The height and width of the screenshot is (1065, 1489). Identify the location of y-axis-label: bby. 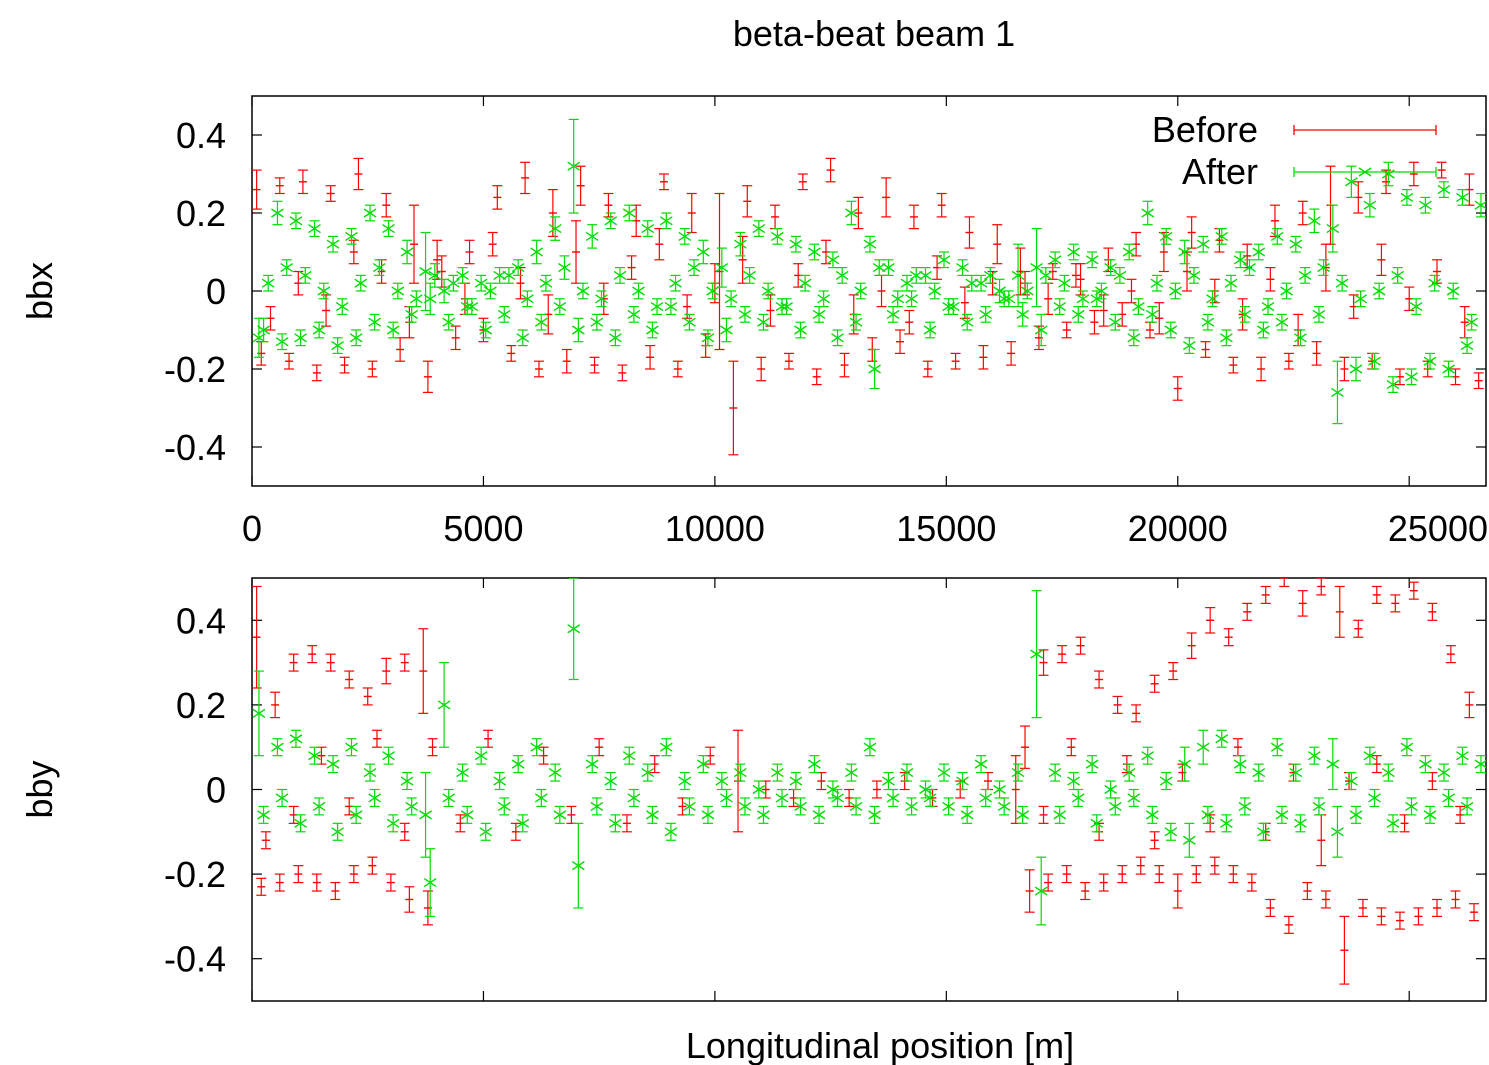
(39, 789).